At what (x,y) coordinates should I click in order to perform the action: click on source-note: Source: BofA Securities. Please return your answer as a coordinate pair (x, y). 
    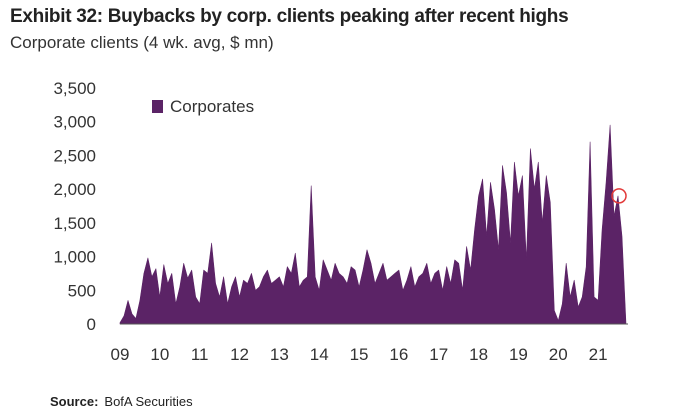
    Looking at the image, I should click on (121, 401).